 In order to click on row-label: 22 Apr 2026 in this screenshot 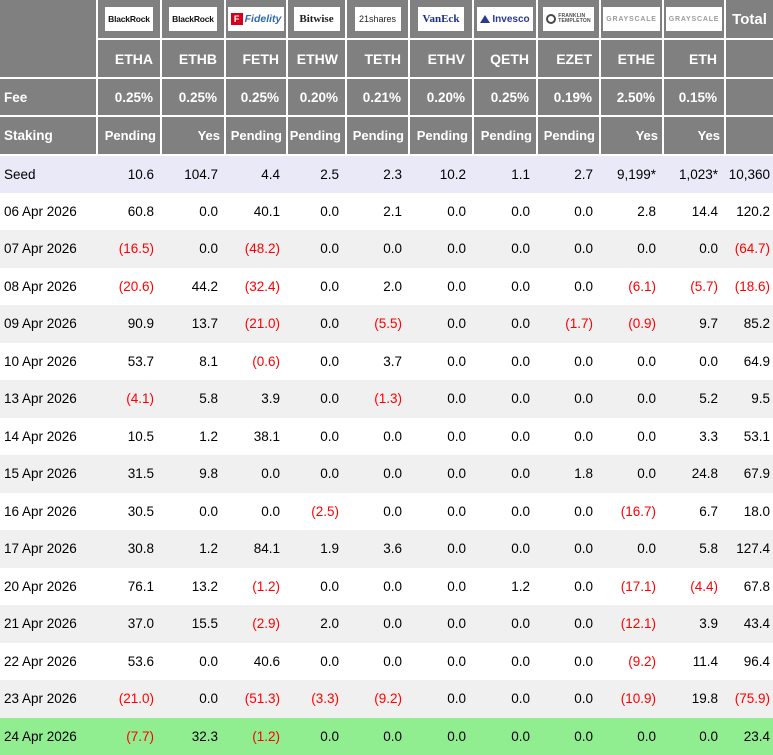, I will do `click(40, 661)`.